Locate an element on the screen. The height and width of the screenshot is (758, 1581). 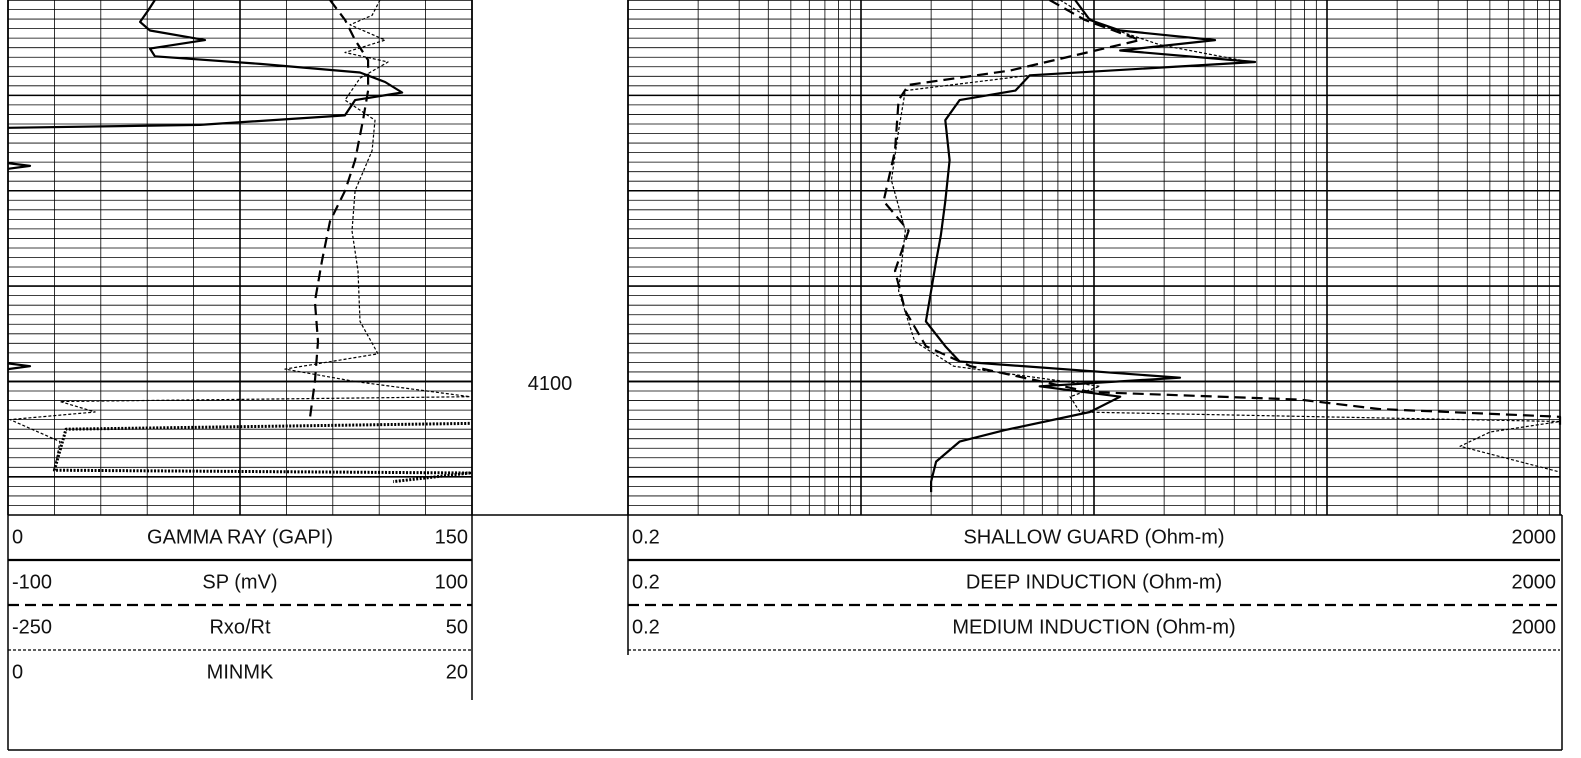
curve-name: Rxo/Rt is located at coordinates (240, 627).